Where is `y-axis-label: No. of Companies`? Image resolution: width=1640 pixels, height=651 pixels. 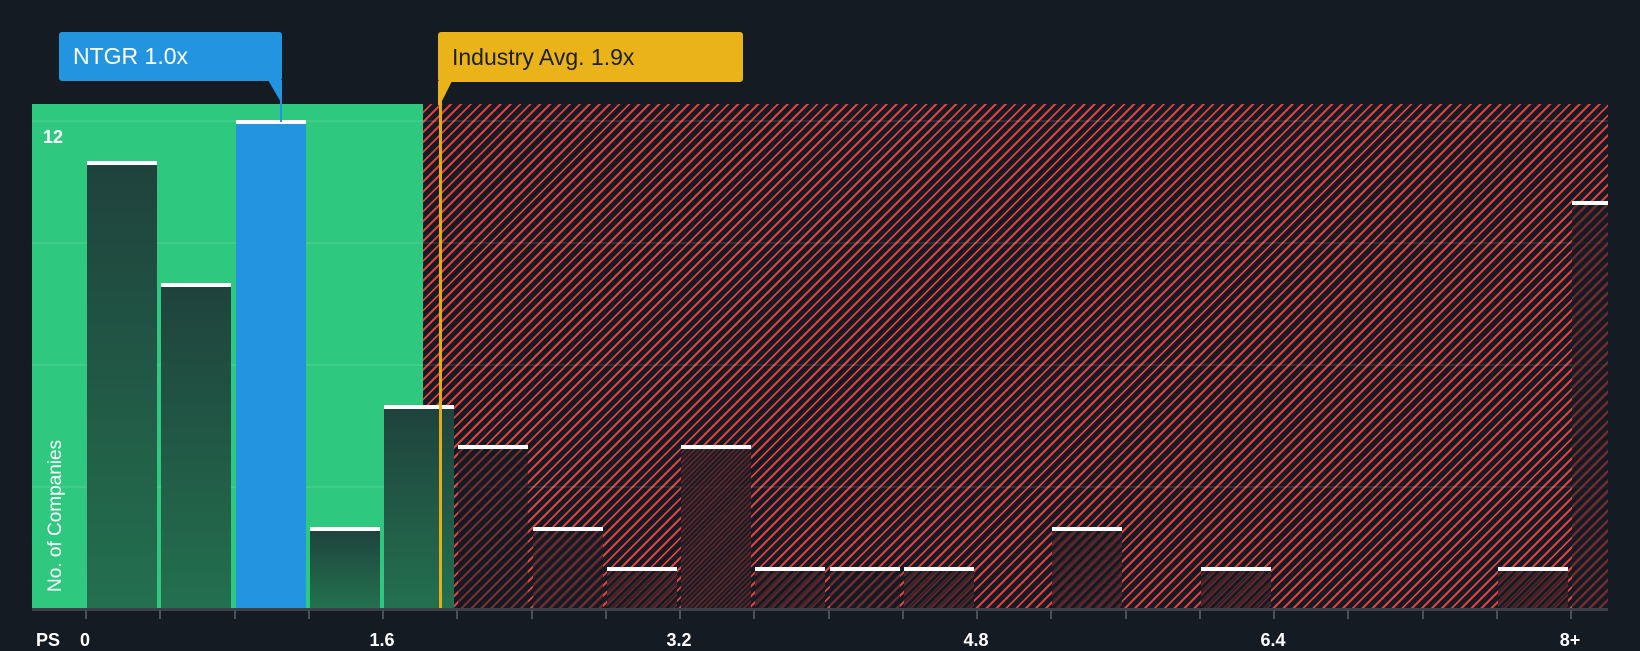 y-axis-label: No. of Companies is located at coordinates (55, 515).